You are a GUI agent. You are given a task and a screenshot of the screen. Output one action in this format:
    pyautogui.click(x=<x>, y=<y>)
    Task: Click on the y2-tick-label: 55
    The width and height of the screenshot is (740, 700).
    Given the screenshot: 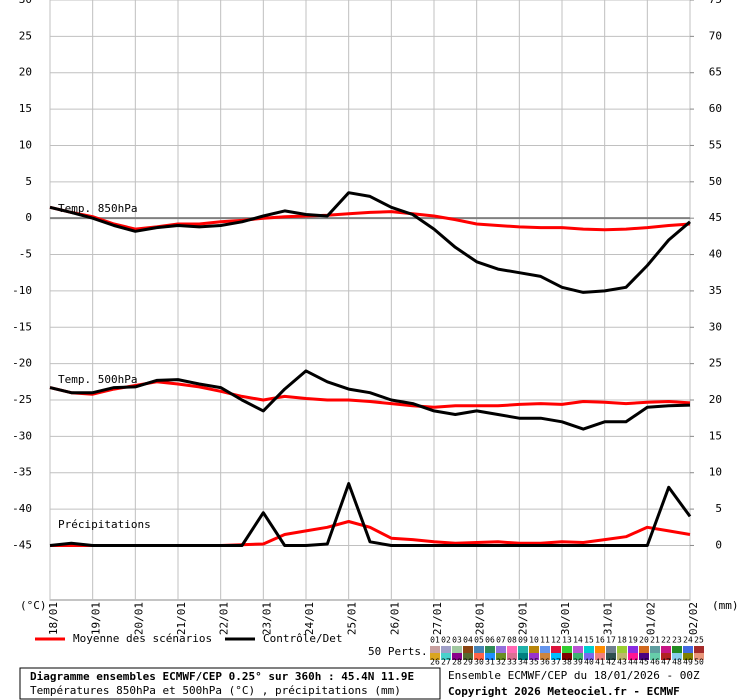 What is the action you would take?
    pyautogui.click(x=715, y=144)
    